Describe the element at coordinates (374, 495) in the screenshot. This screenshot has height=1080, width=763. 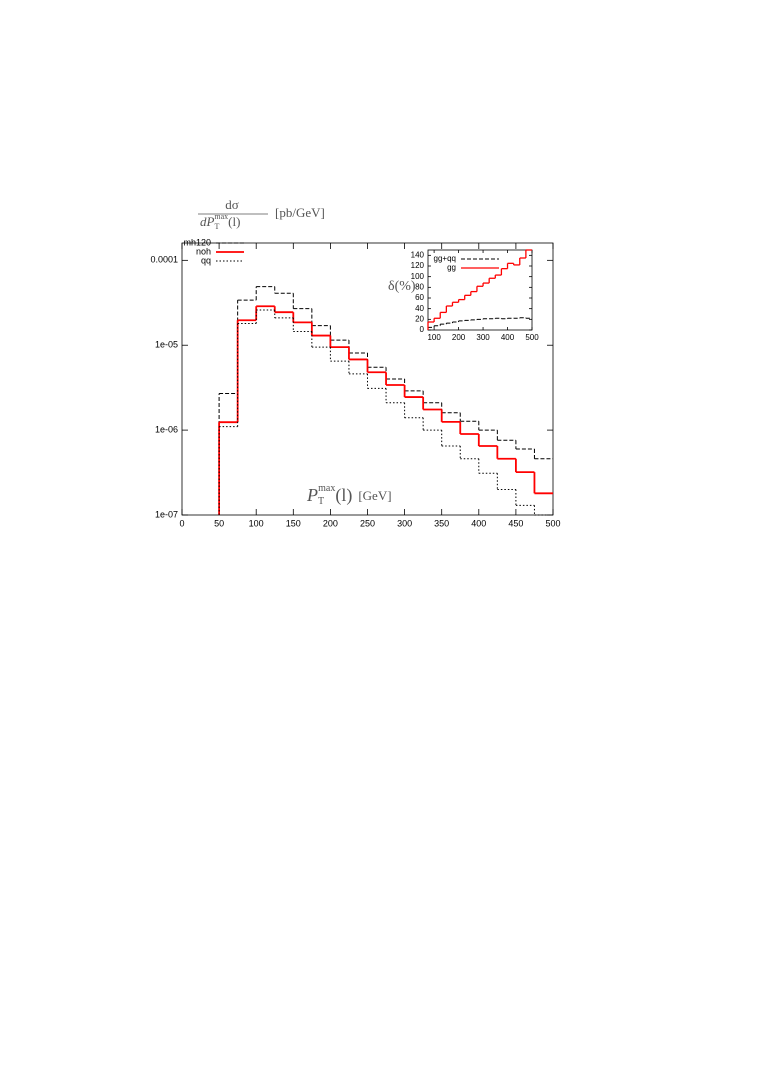
I see `x-label-unit: [GeV]` at that location.